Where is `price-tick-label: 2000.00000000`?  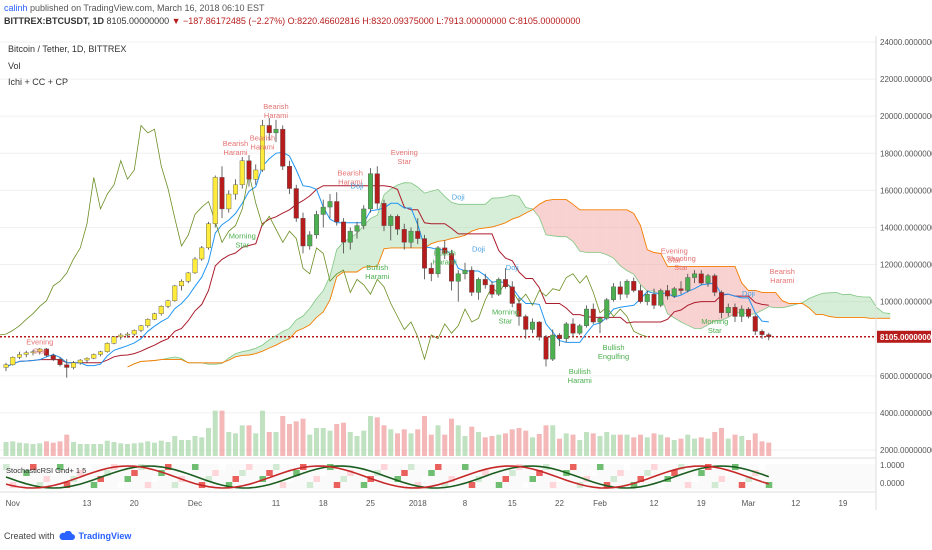 price-tick-label: 2000.00000000 is located at coordinates (906, 450).